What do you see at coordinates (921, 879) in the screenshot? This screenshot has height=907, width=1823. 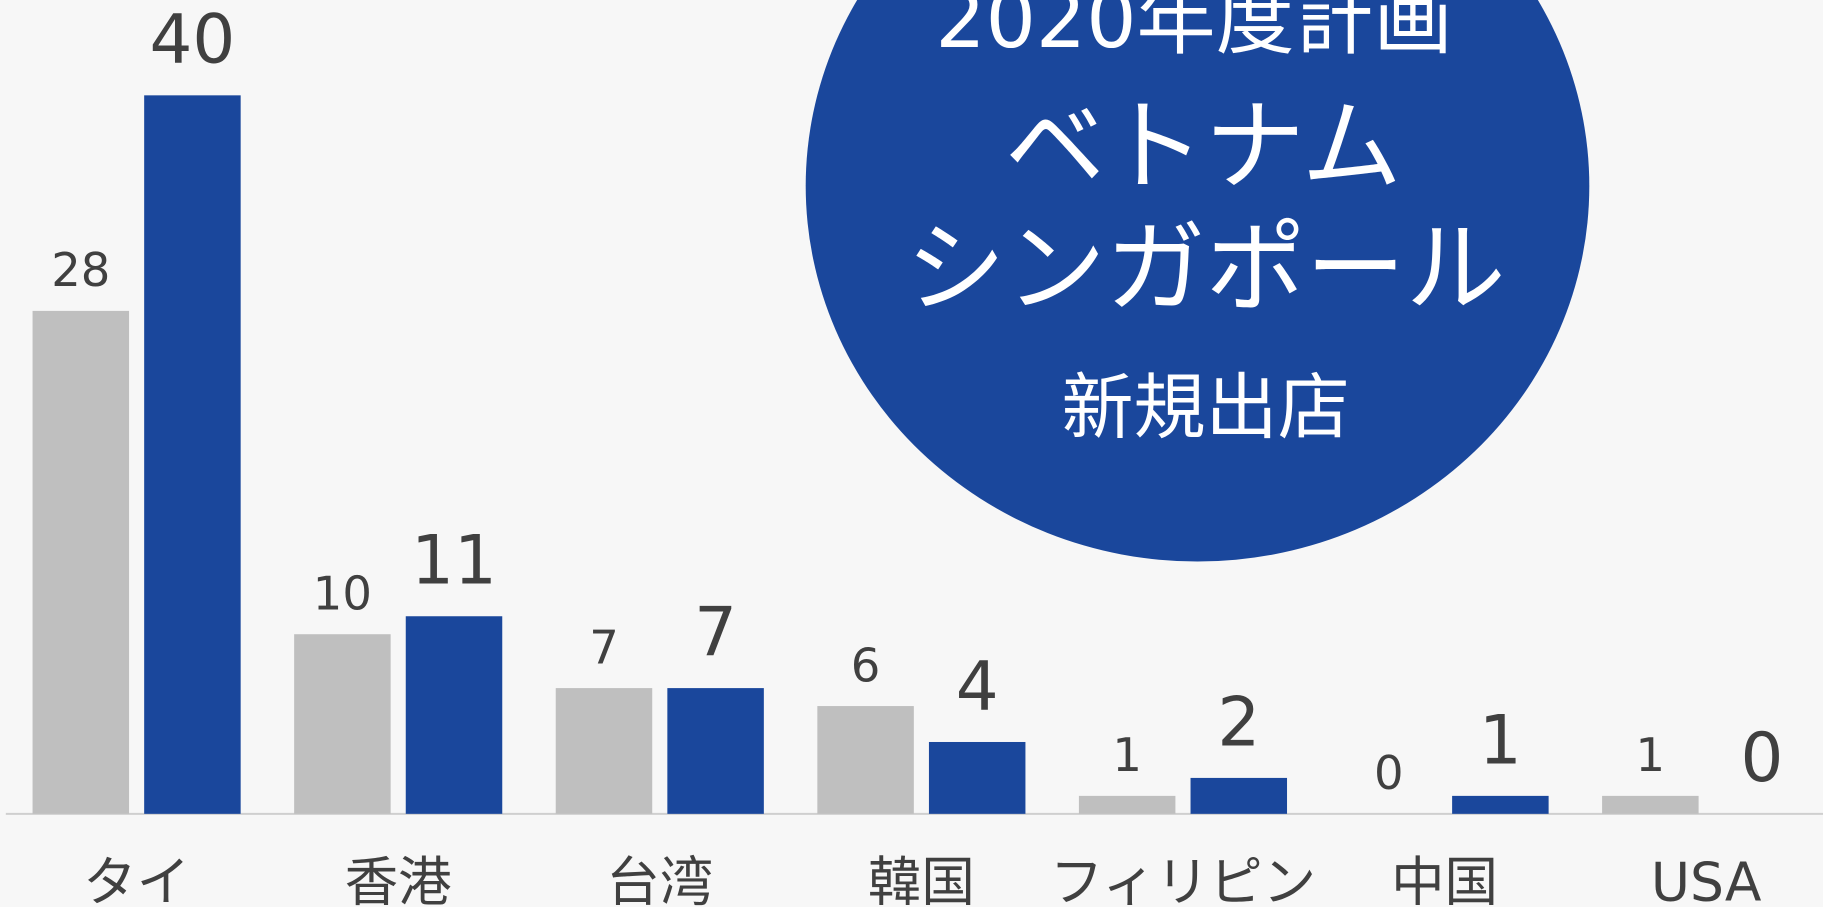 I see `x-tick-label: 韓国` at bounding box center [921, 879].